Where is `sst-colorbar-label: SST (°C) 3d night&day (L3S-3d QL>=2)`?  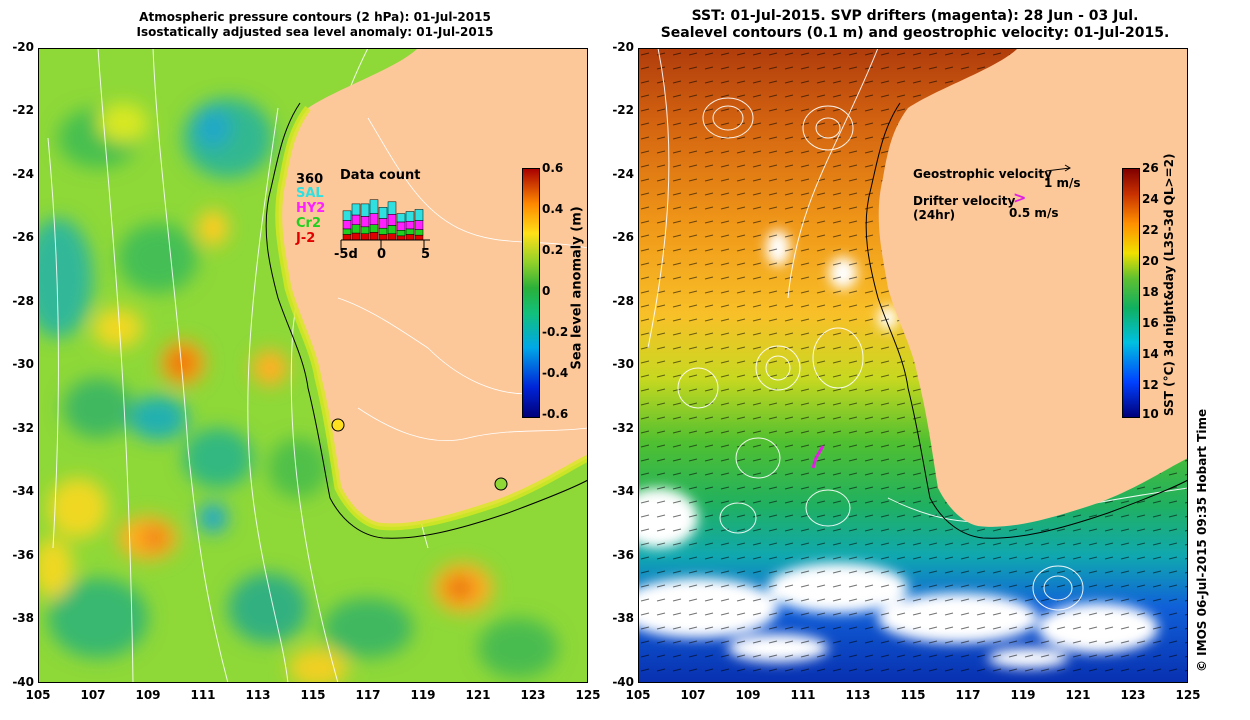
sst-colorbar-label: SST (°C) 3d night&day (L3S-3d QL>=2) is located at coordinates (1169, 285).